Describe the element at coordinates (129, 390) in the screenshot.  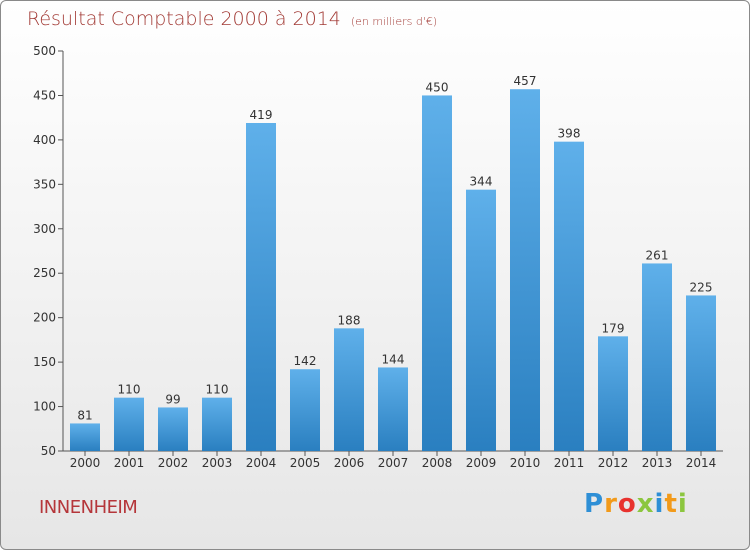
I see `value-label-2001: 110` at that location.